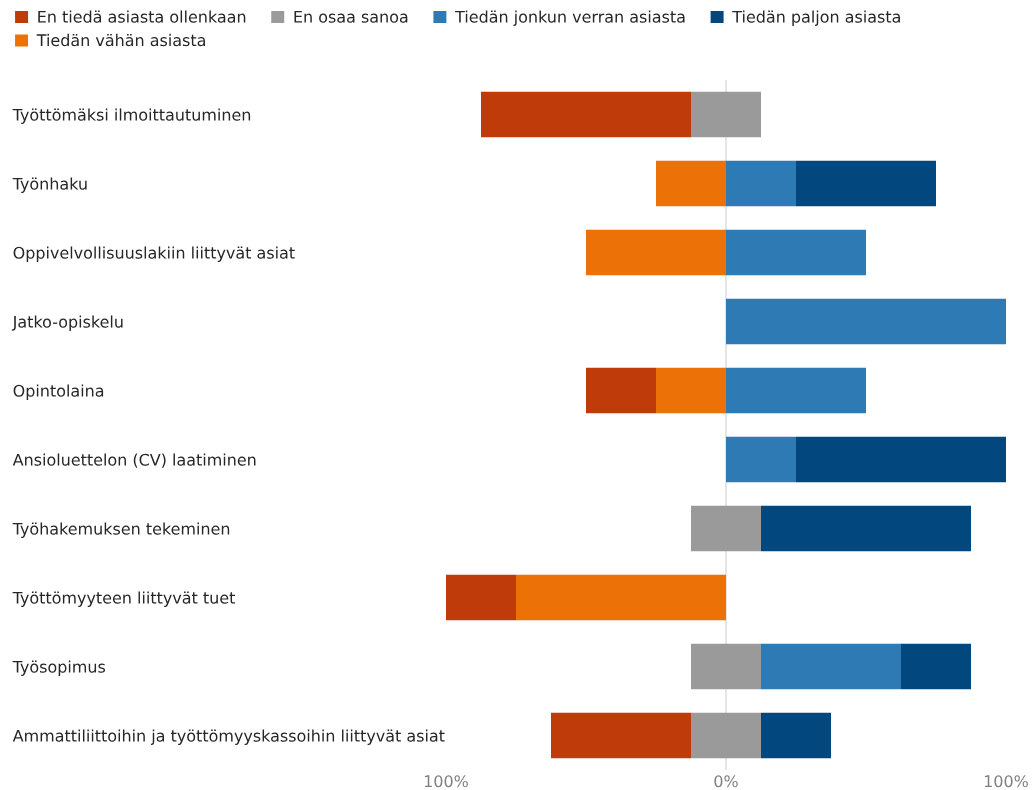  Describe the element at coordinates (58, 392) in the screenshot. I see `y-tick-label: Opintolaina` at that location.